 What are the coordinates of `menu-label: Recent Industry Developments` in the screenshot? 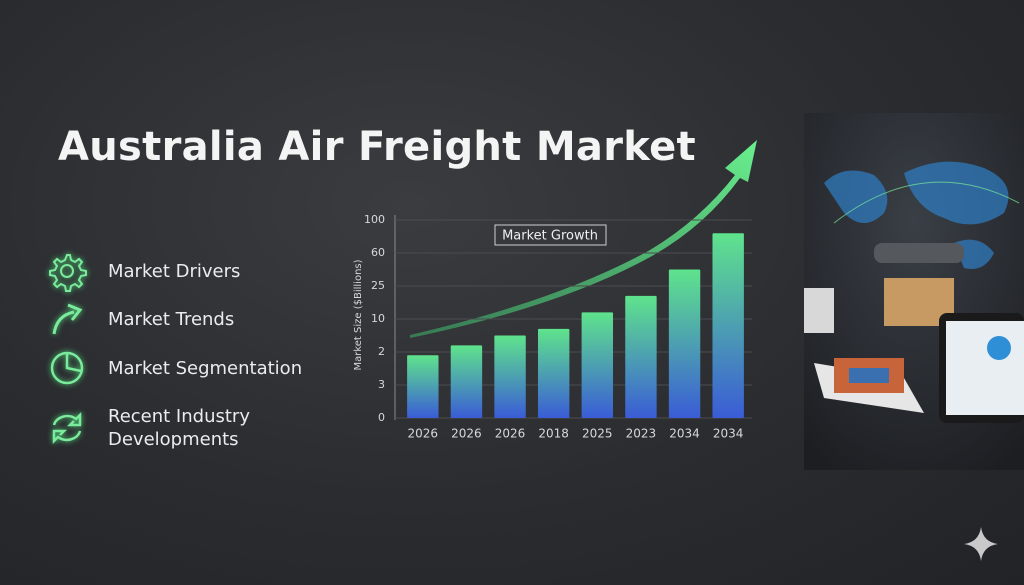 It's located at (179, 428).